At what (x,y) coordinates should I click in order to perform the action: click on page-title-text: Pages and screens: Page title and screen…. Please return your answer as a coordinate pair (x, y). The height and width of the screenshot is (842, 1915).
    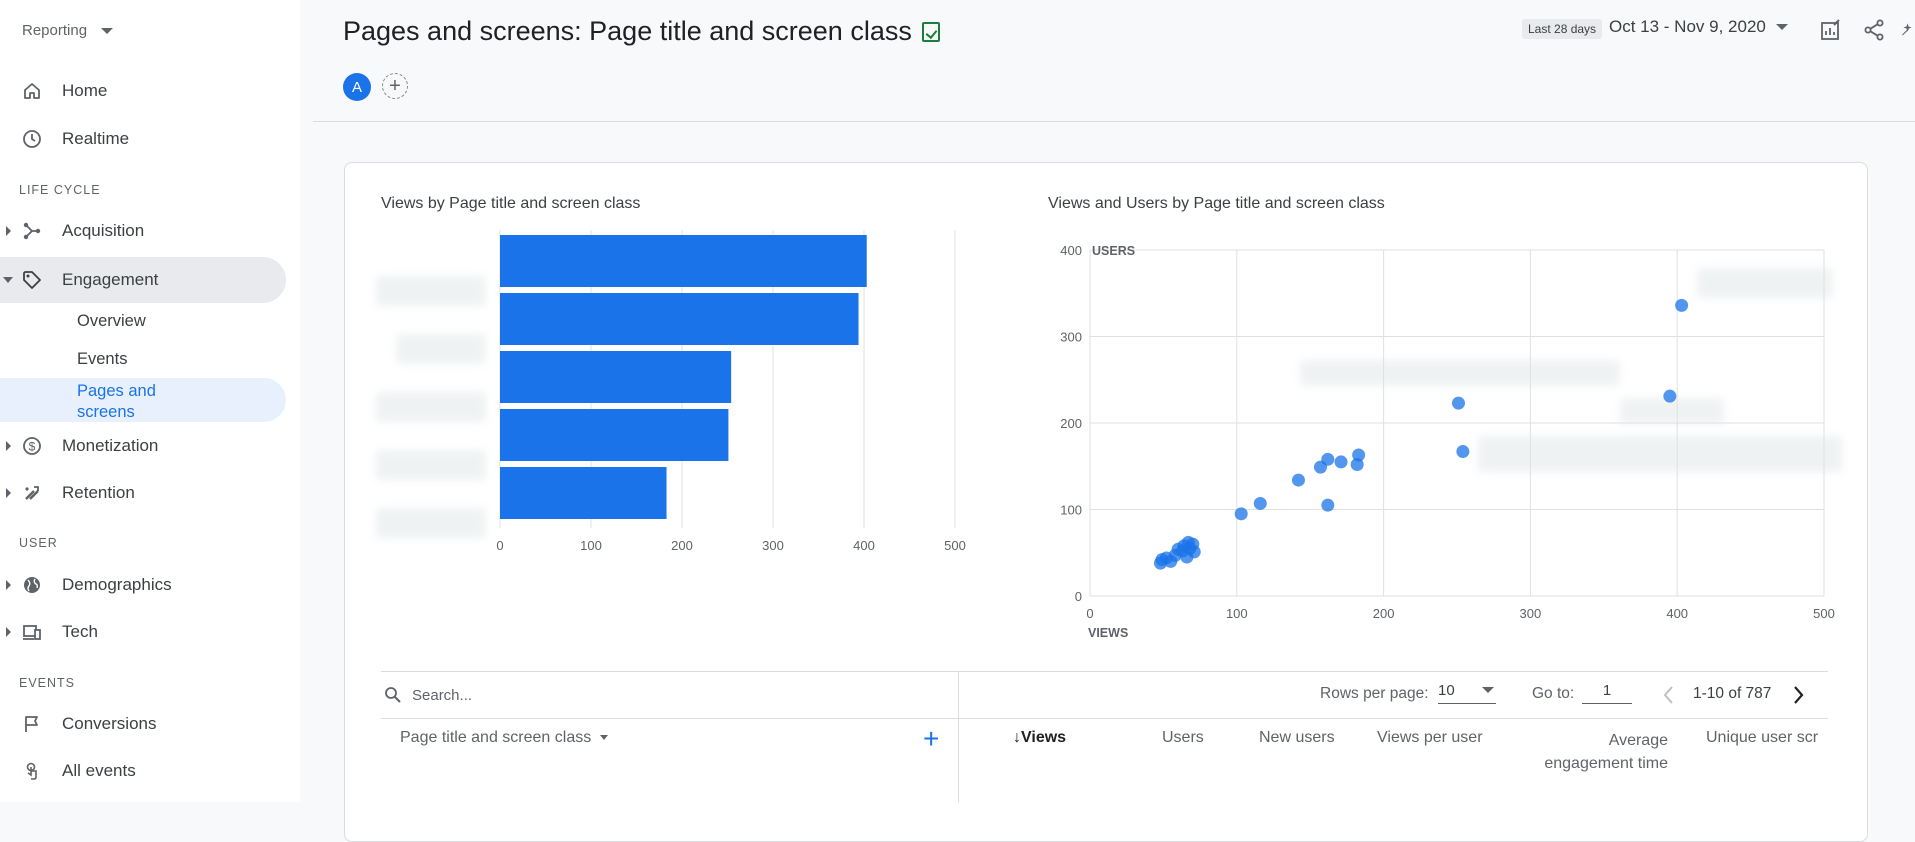
    Looking at the image, I should click on (627, 31).